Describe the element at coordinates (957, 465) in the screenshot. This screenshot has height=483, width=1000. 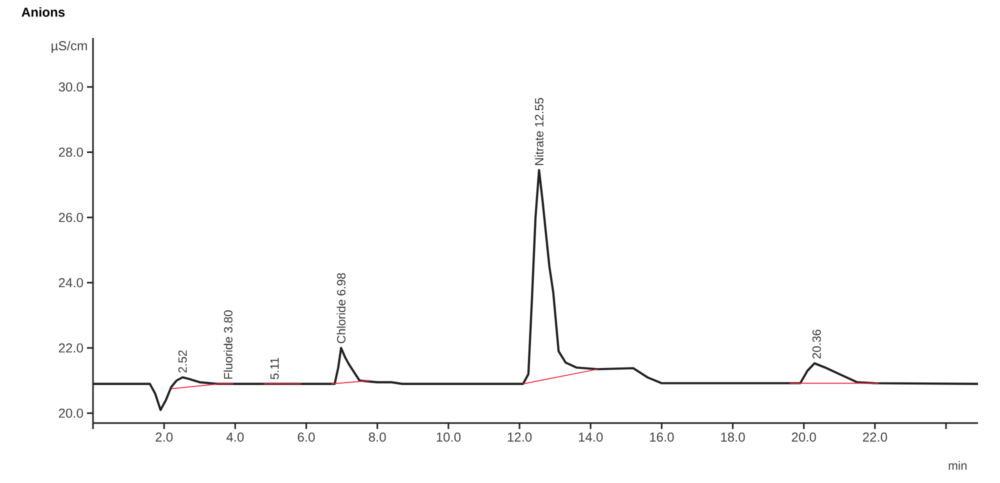
I see `x-axis-title: min` at that location.